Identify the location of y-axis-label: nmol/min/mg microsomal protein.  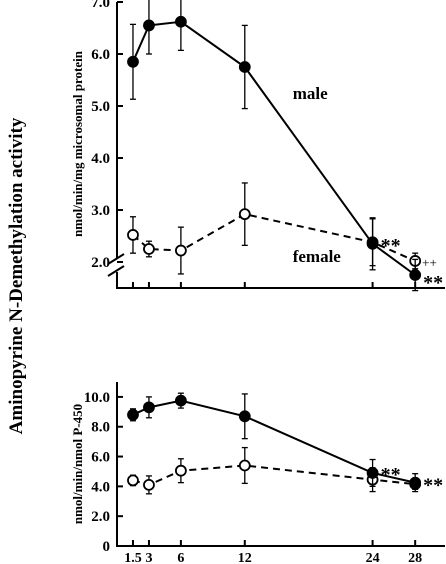
(77, 143).